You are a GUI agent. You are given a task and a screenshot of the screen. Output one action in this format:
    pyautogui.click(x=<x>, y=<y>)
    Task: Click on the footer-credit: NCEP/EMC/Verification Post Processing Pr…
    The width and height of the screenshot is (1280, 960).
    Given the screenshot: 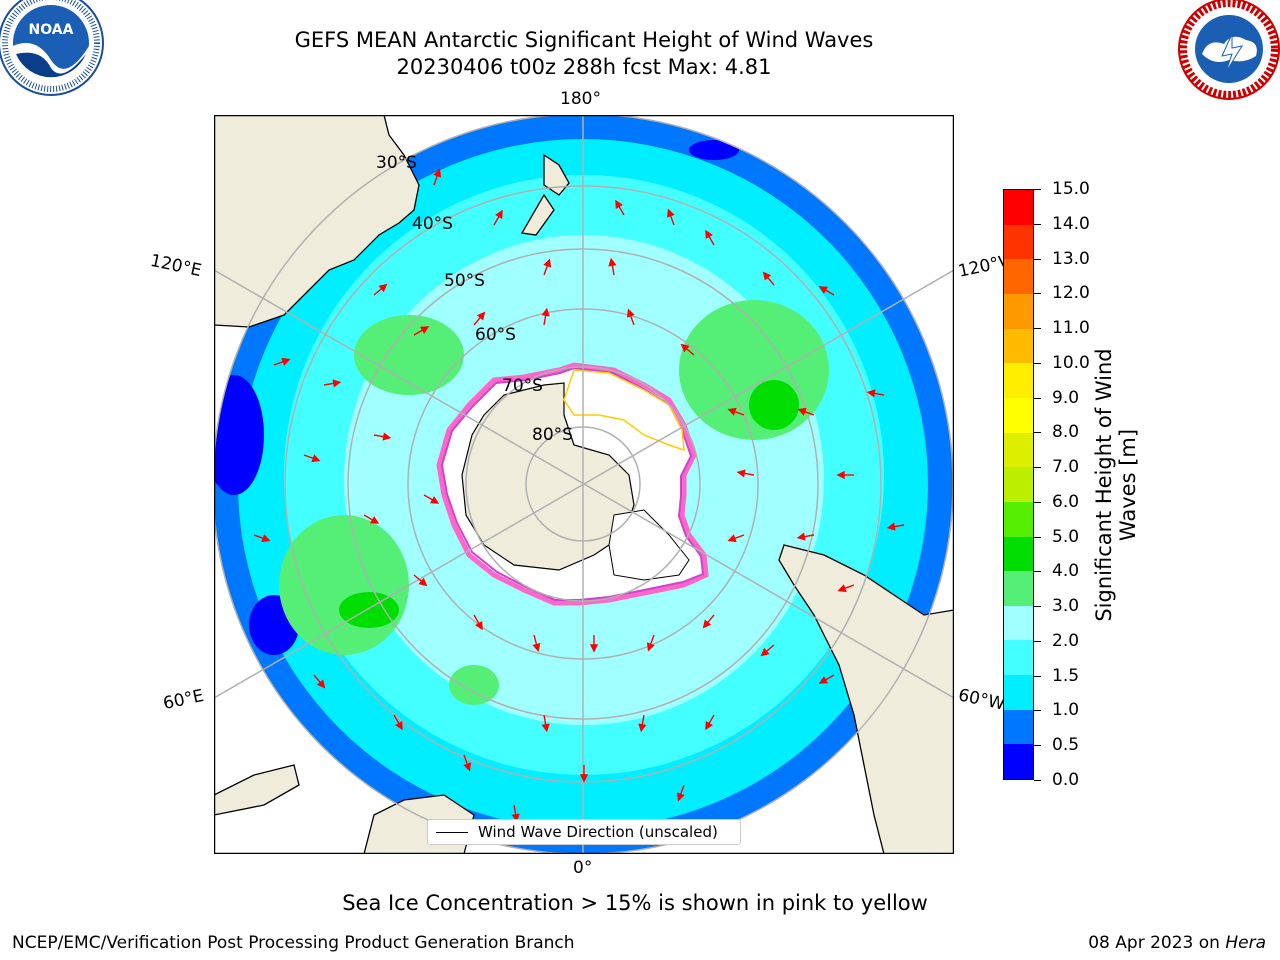 What is the action you would take?
    pyautogui.click(x=293, y=943)
    